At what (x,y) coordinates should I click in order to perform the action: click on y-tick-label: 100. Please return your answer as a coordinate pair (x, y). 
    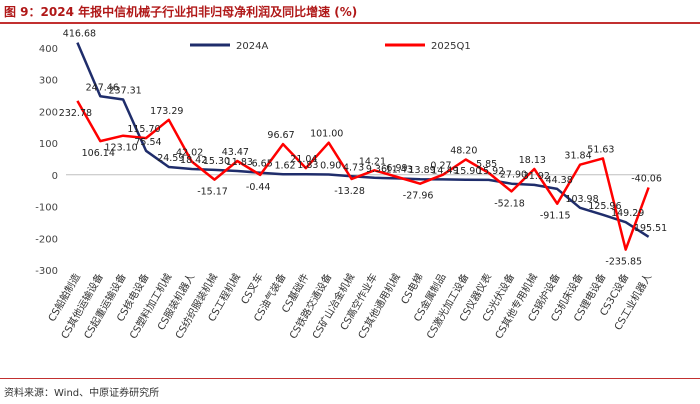
    Looking at the image, I should click on (48, 144).